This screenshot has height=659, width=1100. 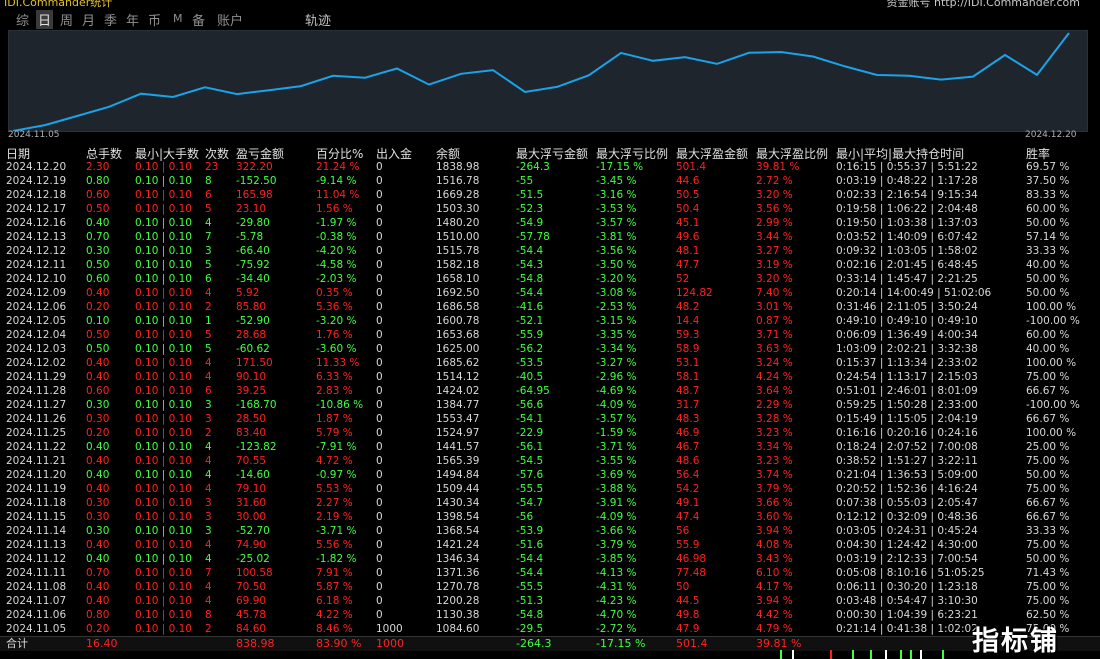 I want to click on cell-max-float-profit-pct: 4.42 %, so click(x=774, y=615).